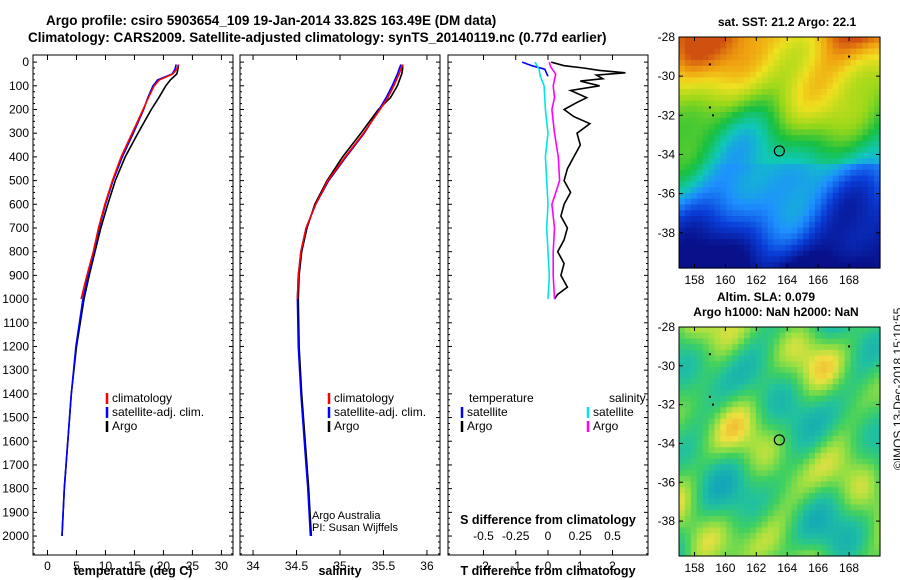  Describe the element at coordinates (15, 394) in the screenshot. I see `depth-tick-label: 1400` at that location.